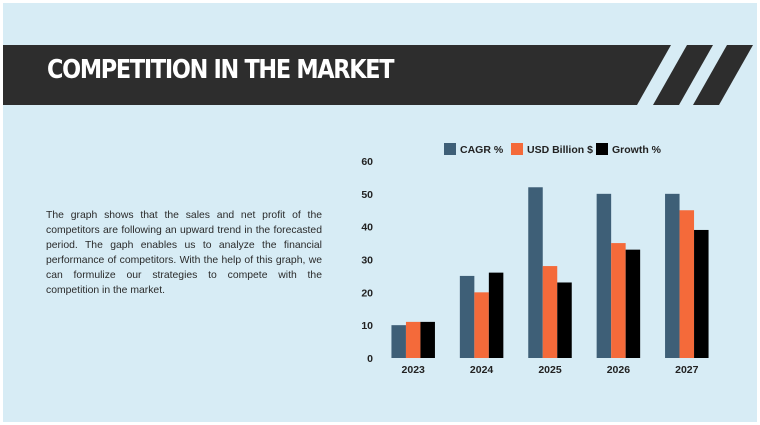 The width and height of the screenshot is (760, 425). Describe the element at coordinates (496, 315) in the screenshot. I see `bar-growth-2024` at that location.